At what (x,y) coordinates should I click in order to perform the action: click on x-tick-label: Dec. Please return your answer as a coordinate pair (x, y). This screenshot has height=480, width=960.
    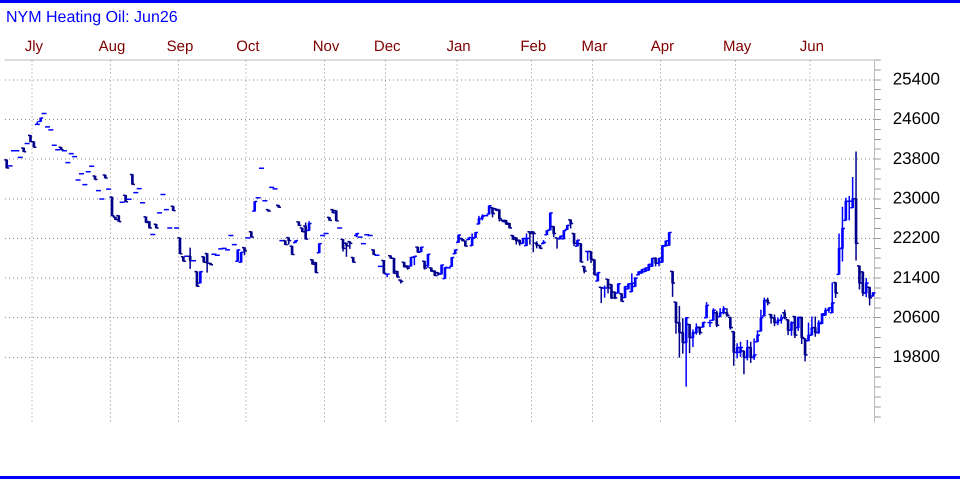
    Looking at the image, I should click on (388, 47).